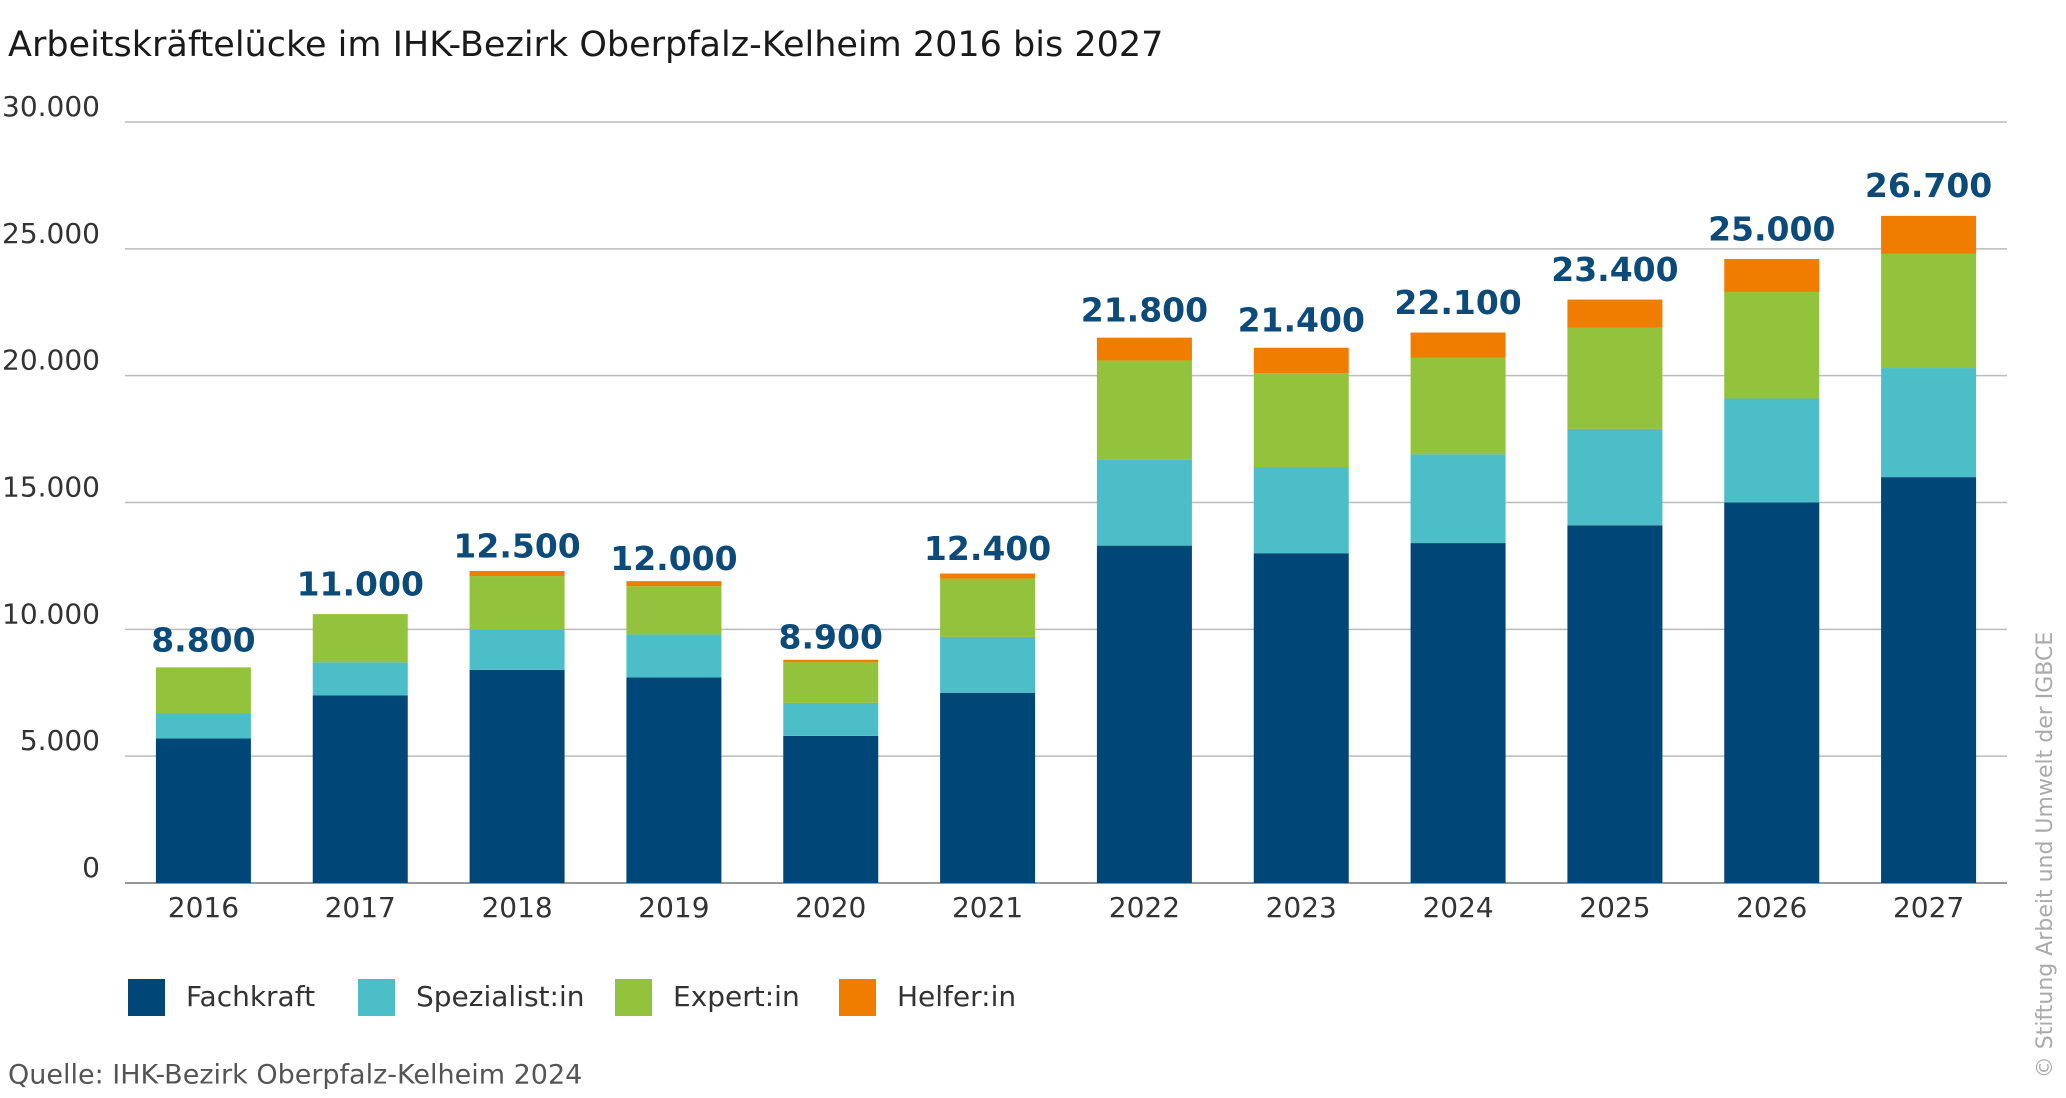  I want to click on total-label: 26.700, so click(1928, 185).